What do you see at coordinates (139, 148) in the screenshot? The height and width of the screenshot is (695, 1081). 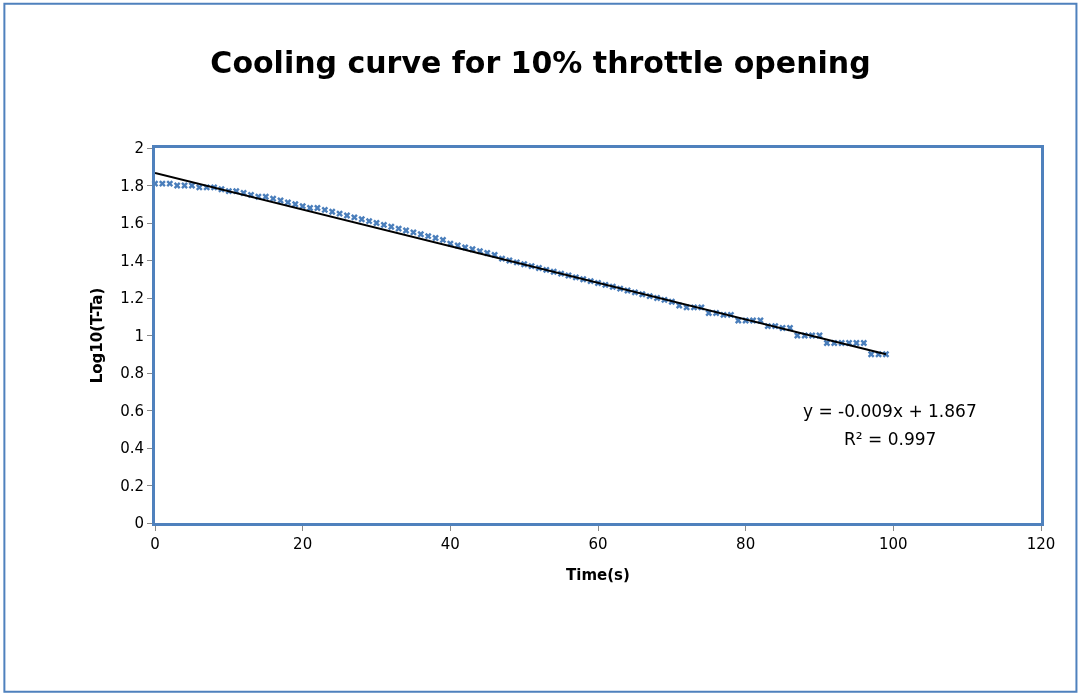 I see `y-tick-label: 2` at bounding box center [139, 148].